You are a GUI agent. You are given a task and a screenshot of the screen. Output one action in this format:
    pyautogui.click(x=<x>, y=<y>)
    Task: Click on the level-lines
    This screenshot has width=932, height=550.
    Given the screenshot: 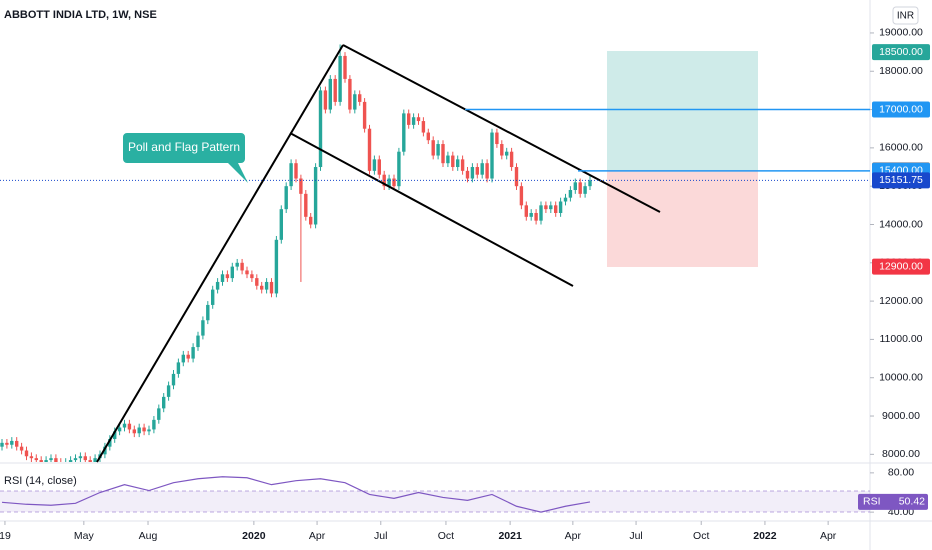 What is the action you would take?
    pyautogui.click(x=435, y=144)
    